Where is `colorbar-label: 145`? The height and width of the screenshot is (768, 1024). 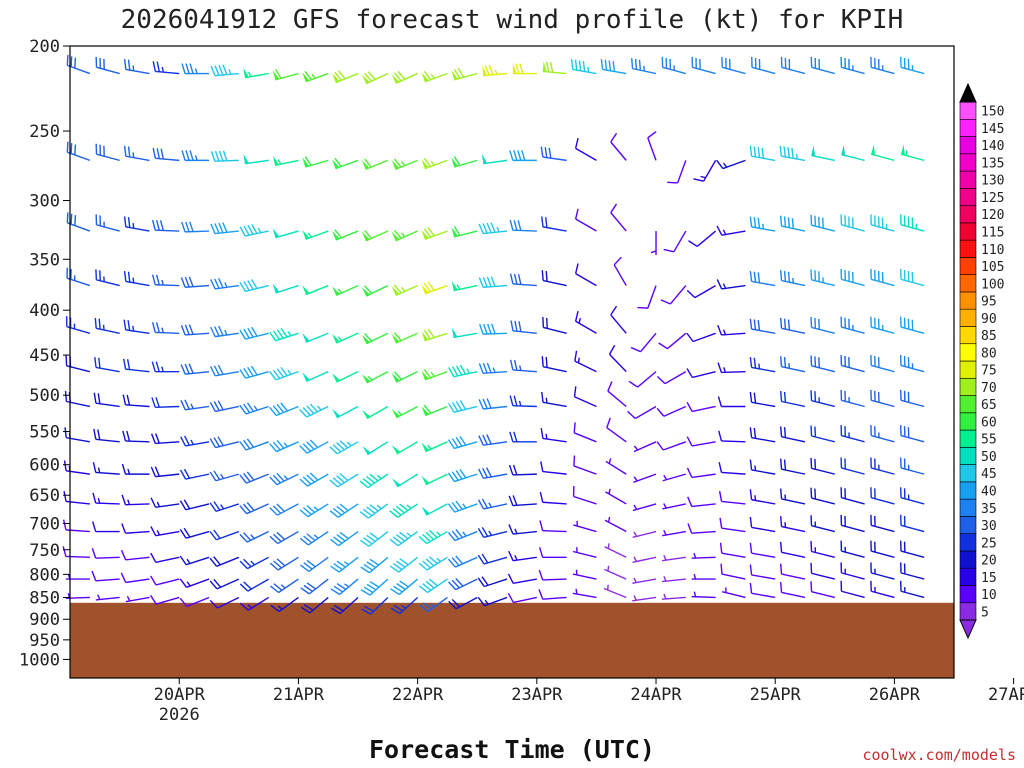 colorbar-label: 145 is located at coordinates (992, 129).